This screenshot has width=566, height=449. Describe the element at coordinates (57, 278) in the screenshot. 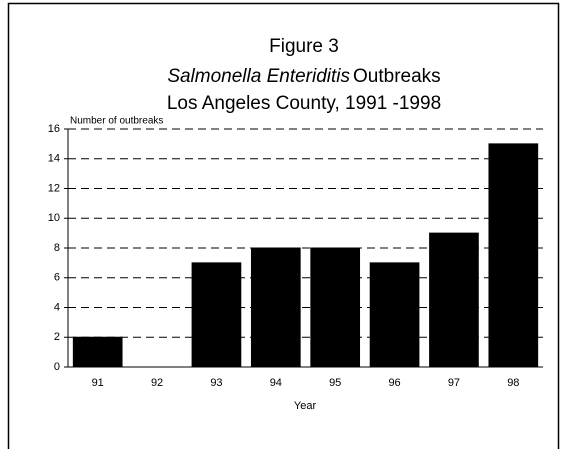

I see `y-tick-label: 6` at that location.